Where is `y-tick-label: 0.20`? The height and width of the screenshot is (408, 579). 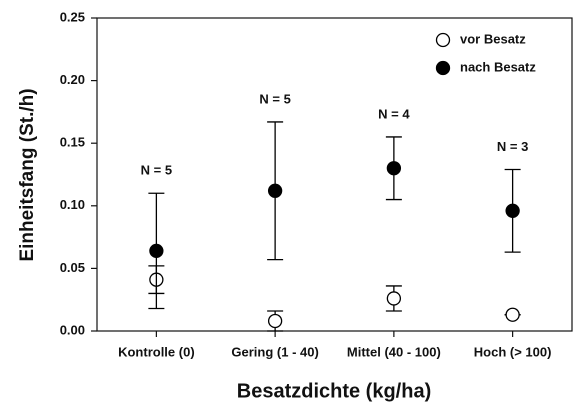 y-tick-label: 0.20 is located at coordinates (72, 79).